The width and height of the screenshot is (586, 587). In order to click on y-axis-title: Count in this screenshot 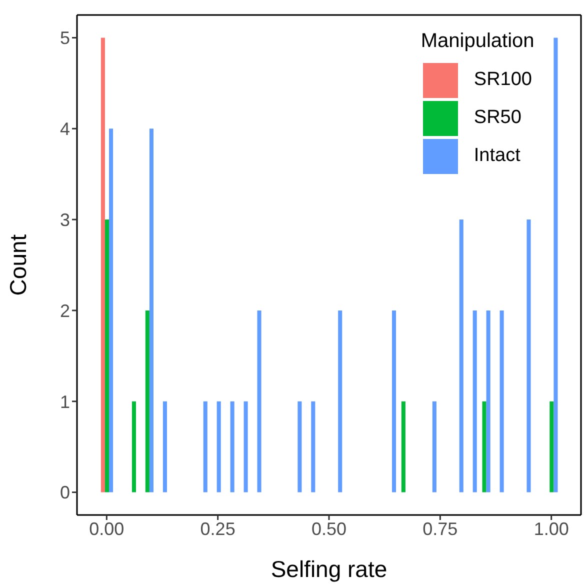, I will do `click(18, 265)`.